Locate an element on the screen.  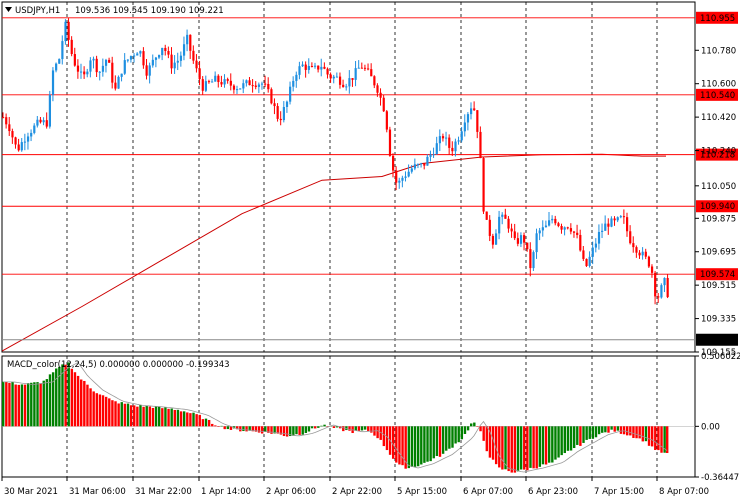
macd-tick-label: 0.506022 is located at coordinates (720, 357).